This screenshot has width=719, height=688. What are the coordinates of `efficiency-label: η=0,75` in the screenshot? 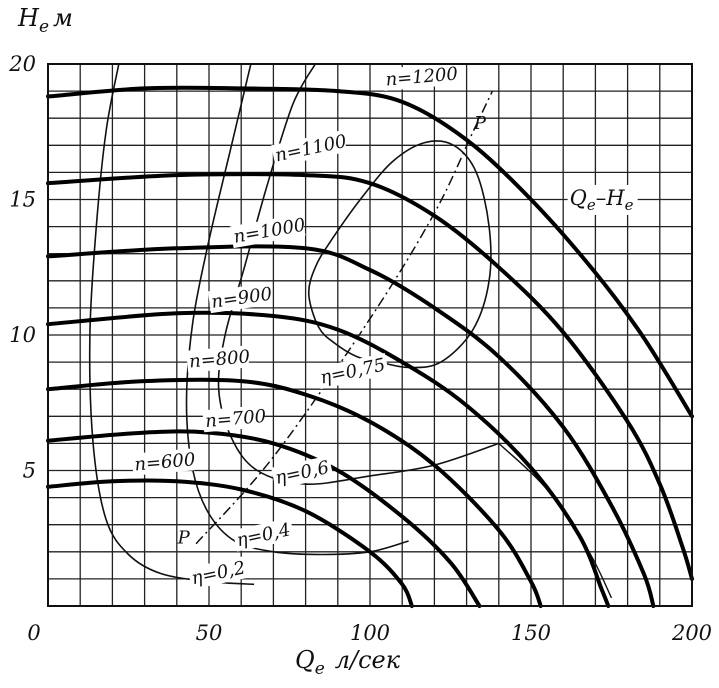 It's located at (352, 371).